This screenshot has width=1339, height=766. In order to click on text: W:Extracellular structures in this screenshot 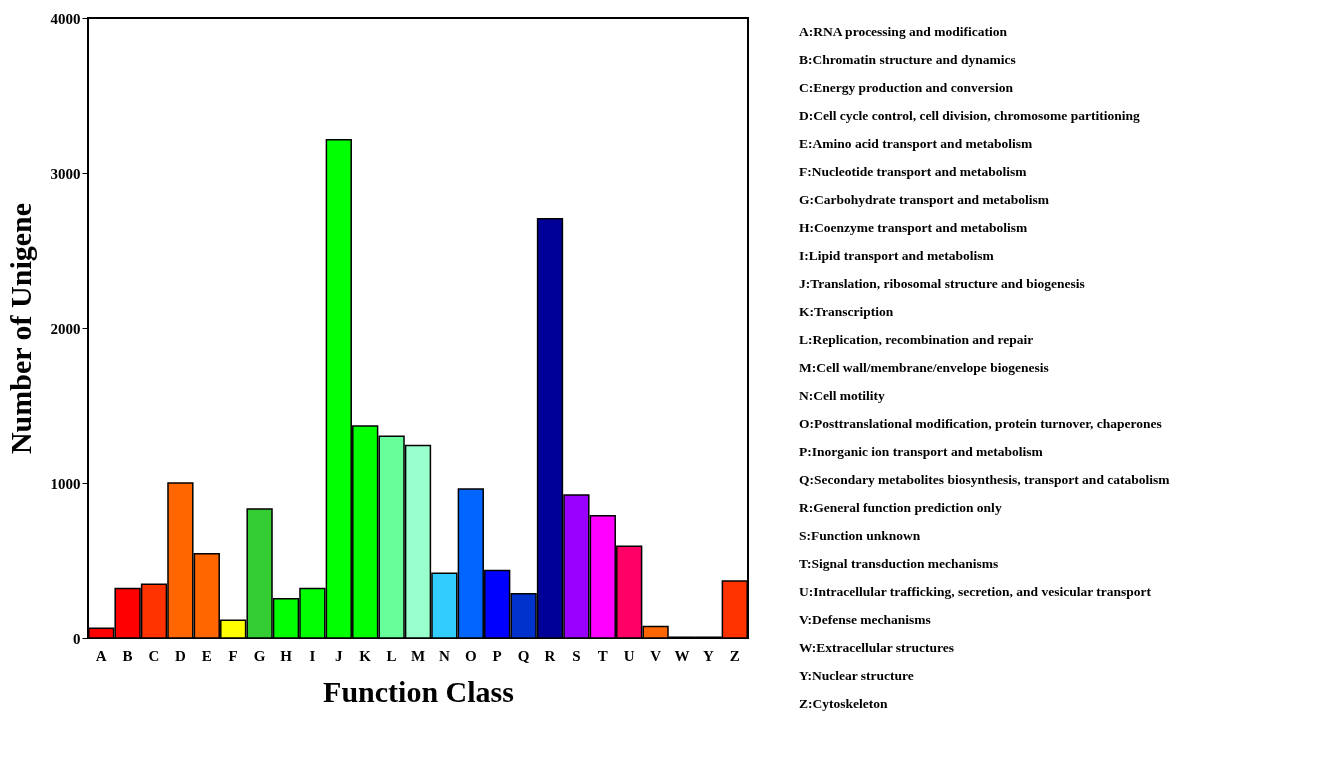, I will do `click(877, 647)`.